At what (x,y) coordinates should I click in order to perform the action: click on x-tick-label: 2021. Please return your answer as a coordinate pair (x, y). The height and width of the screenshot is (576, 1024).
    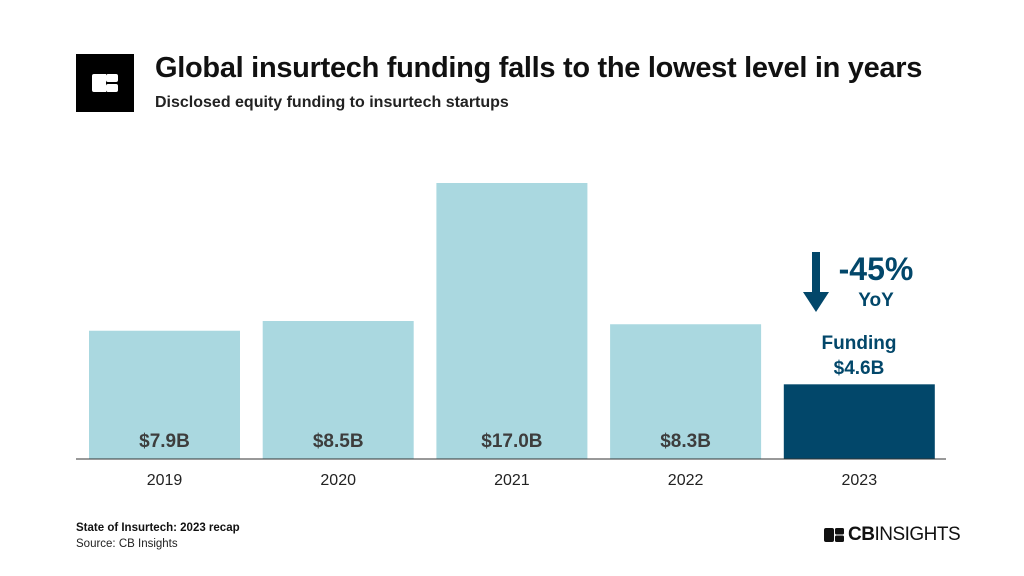
    Looking at the image, I should click on (512, 480).